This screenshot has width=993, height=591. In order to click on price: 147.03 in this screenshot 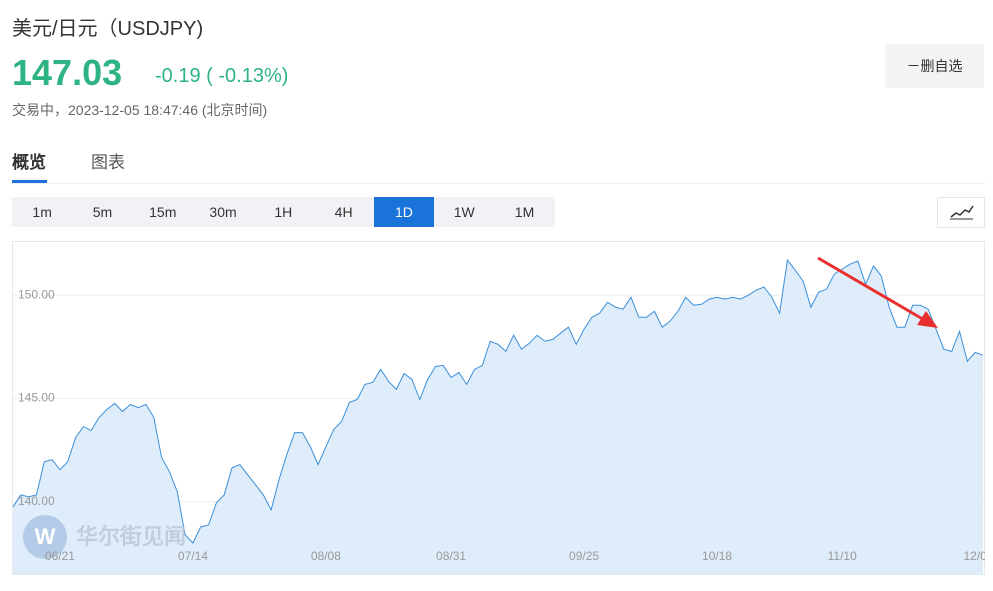, I will do `click(67, 72)`.